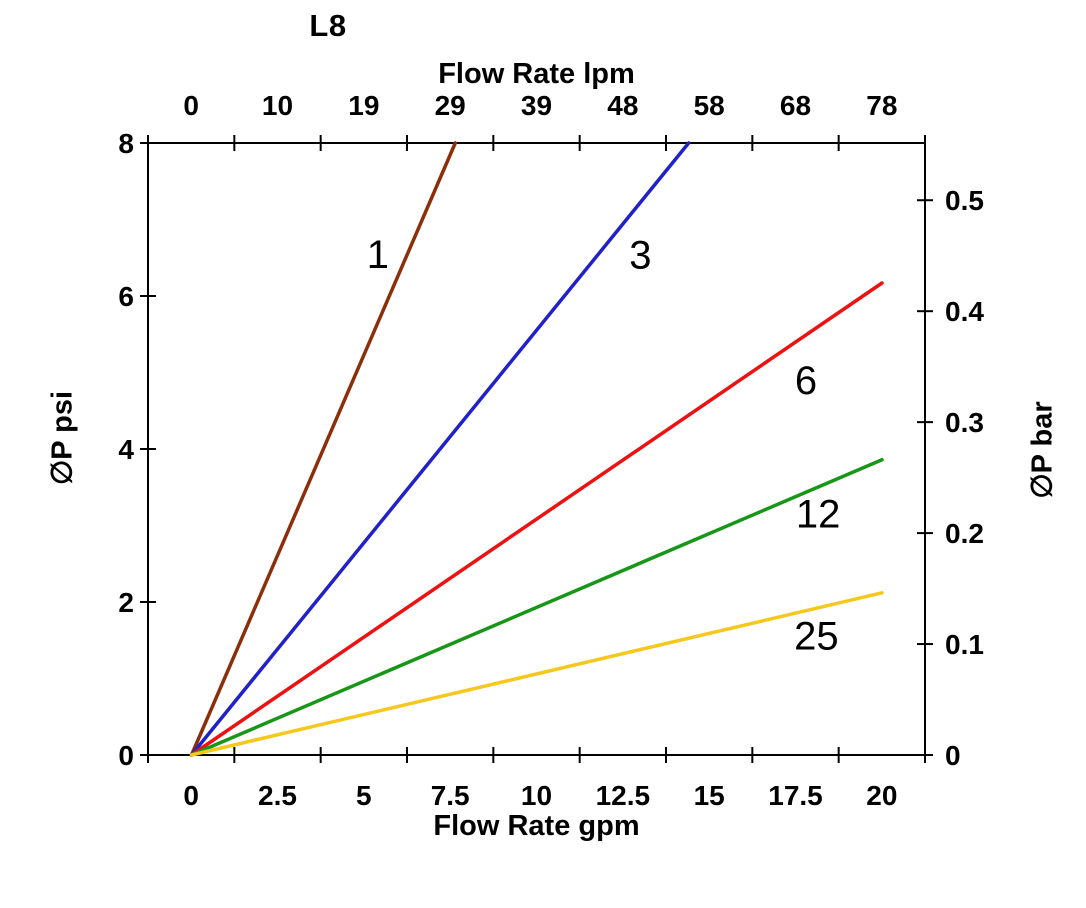 The height and width of the screenshot is (908, 1086). Describe the element at coordinates (328, 25) in the screenshot. I see `chart-title: L8` at that location.